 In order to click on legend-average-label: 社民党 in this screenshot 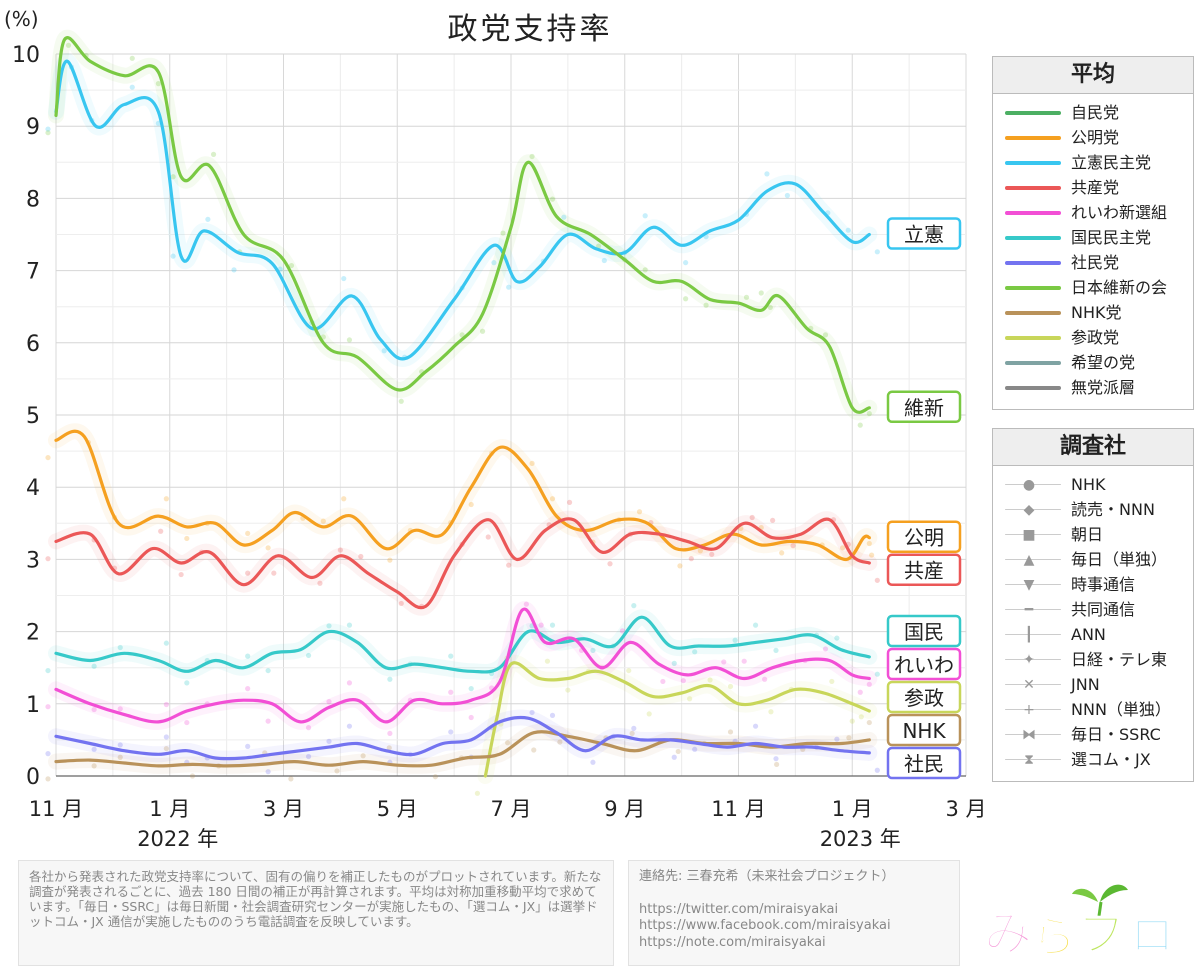, I will do `click(1095, 262)`.